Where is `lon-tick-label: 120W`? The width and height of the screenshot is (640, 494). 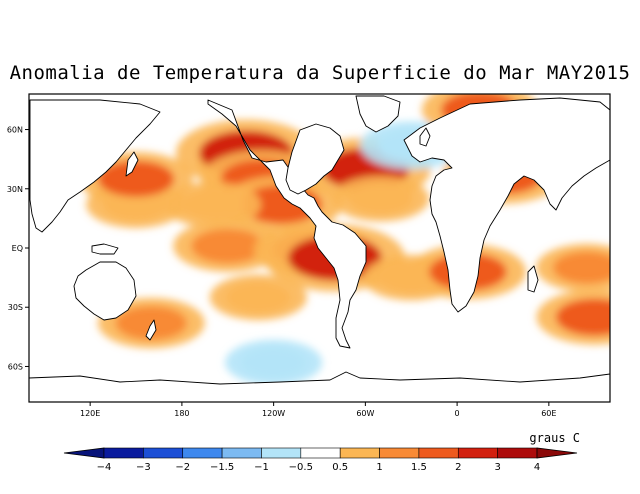 lon-tick-label: 120W is located at coordinates (273, 413).